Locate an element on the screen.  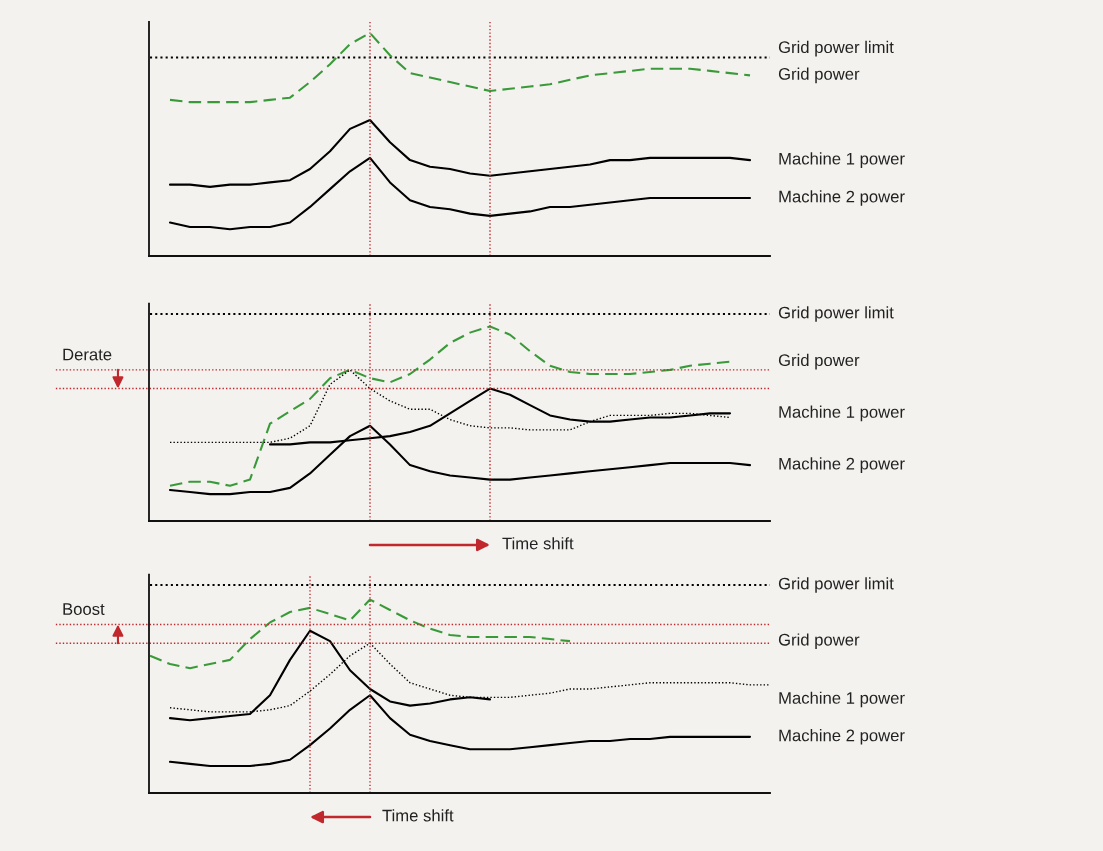
text: Derate is located at coordinates (87, 354).